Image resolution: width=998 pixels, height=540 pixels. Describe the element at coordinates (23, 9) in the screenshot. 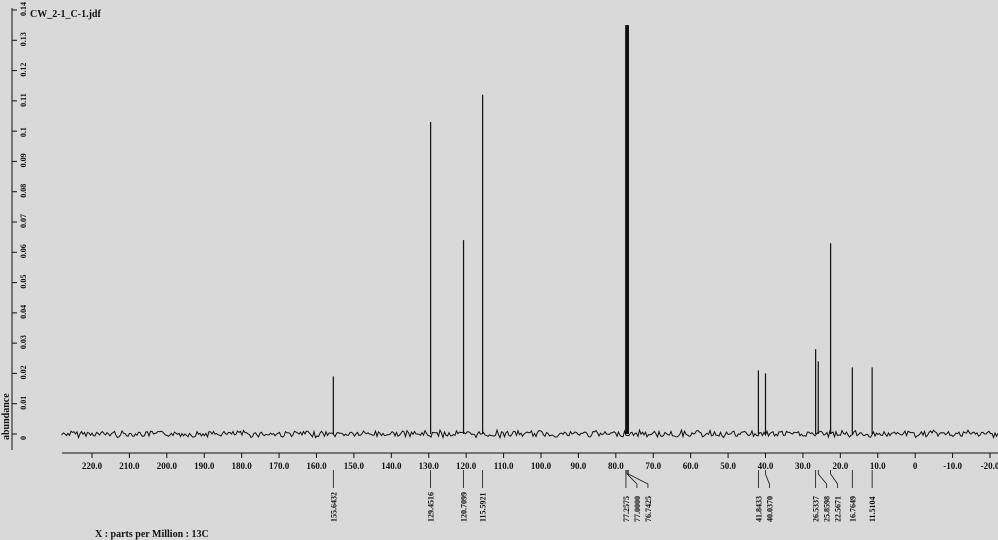

I see `y-tick-label: 0.14` at that location.